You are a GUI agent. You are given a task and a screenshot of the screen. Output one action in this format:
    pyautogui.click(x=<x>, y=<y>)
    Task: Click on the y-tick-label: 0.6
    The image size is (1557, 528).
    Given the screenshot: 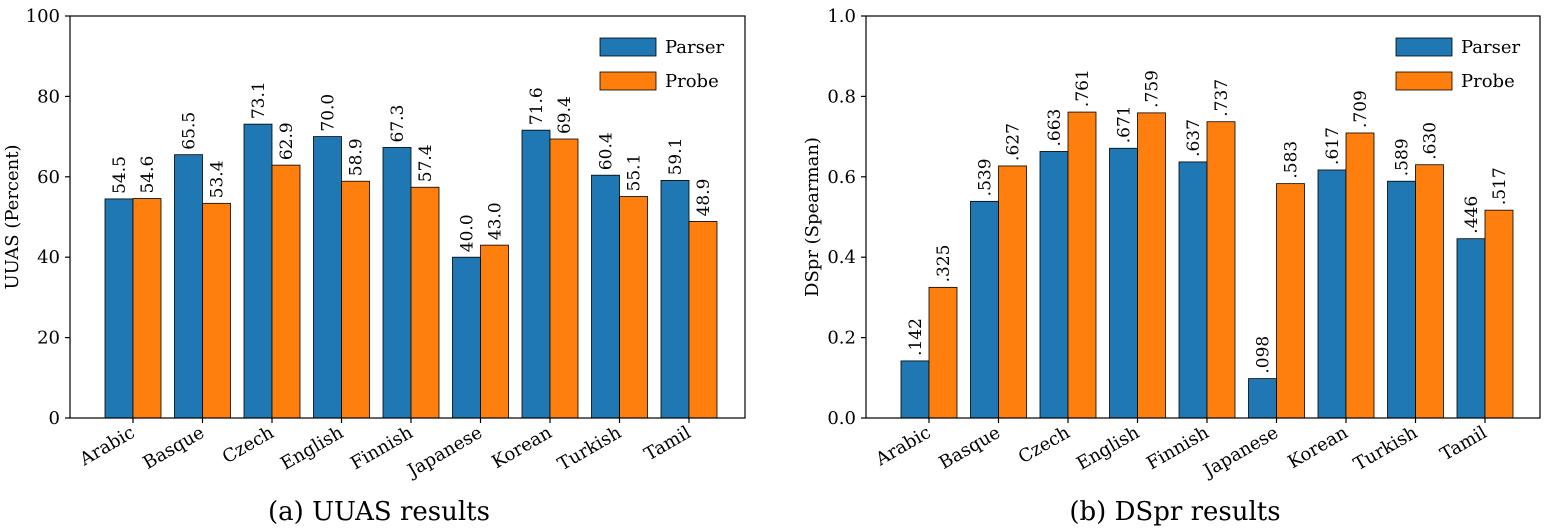 What is the action you would take?
    pyautogui.click(x=841, y=177)
    